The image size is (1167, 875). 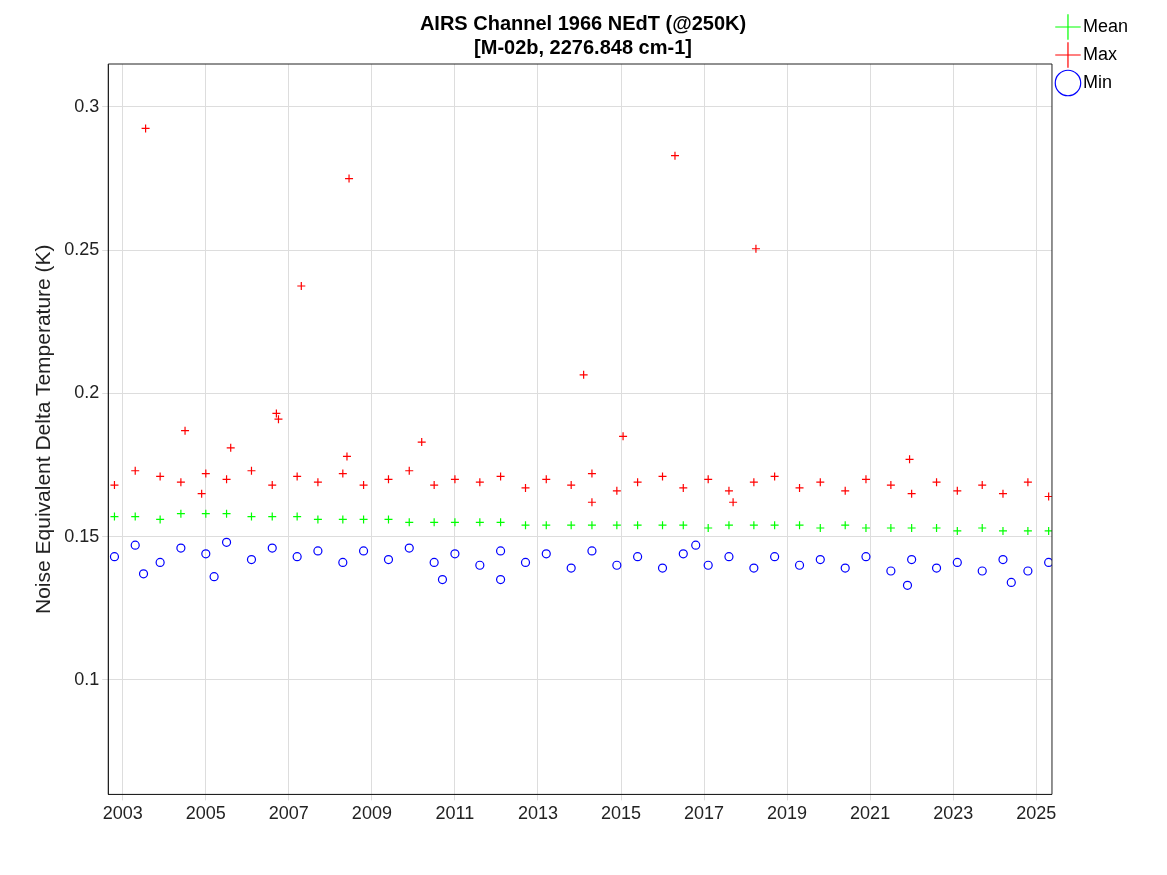 I want to click on y-tick-label: 0.1, so click(x=87, y=678).